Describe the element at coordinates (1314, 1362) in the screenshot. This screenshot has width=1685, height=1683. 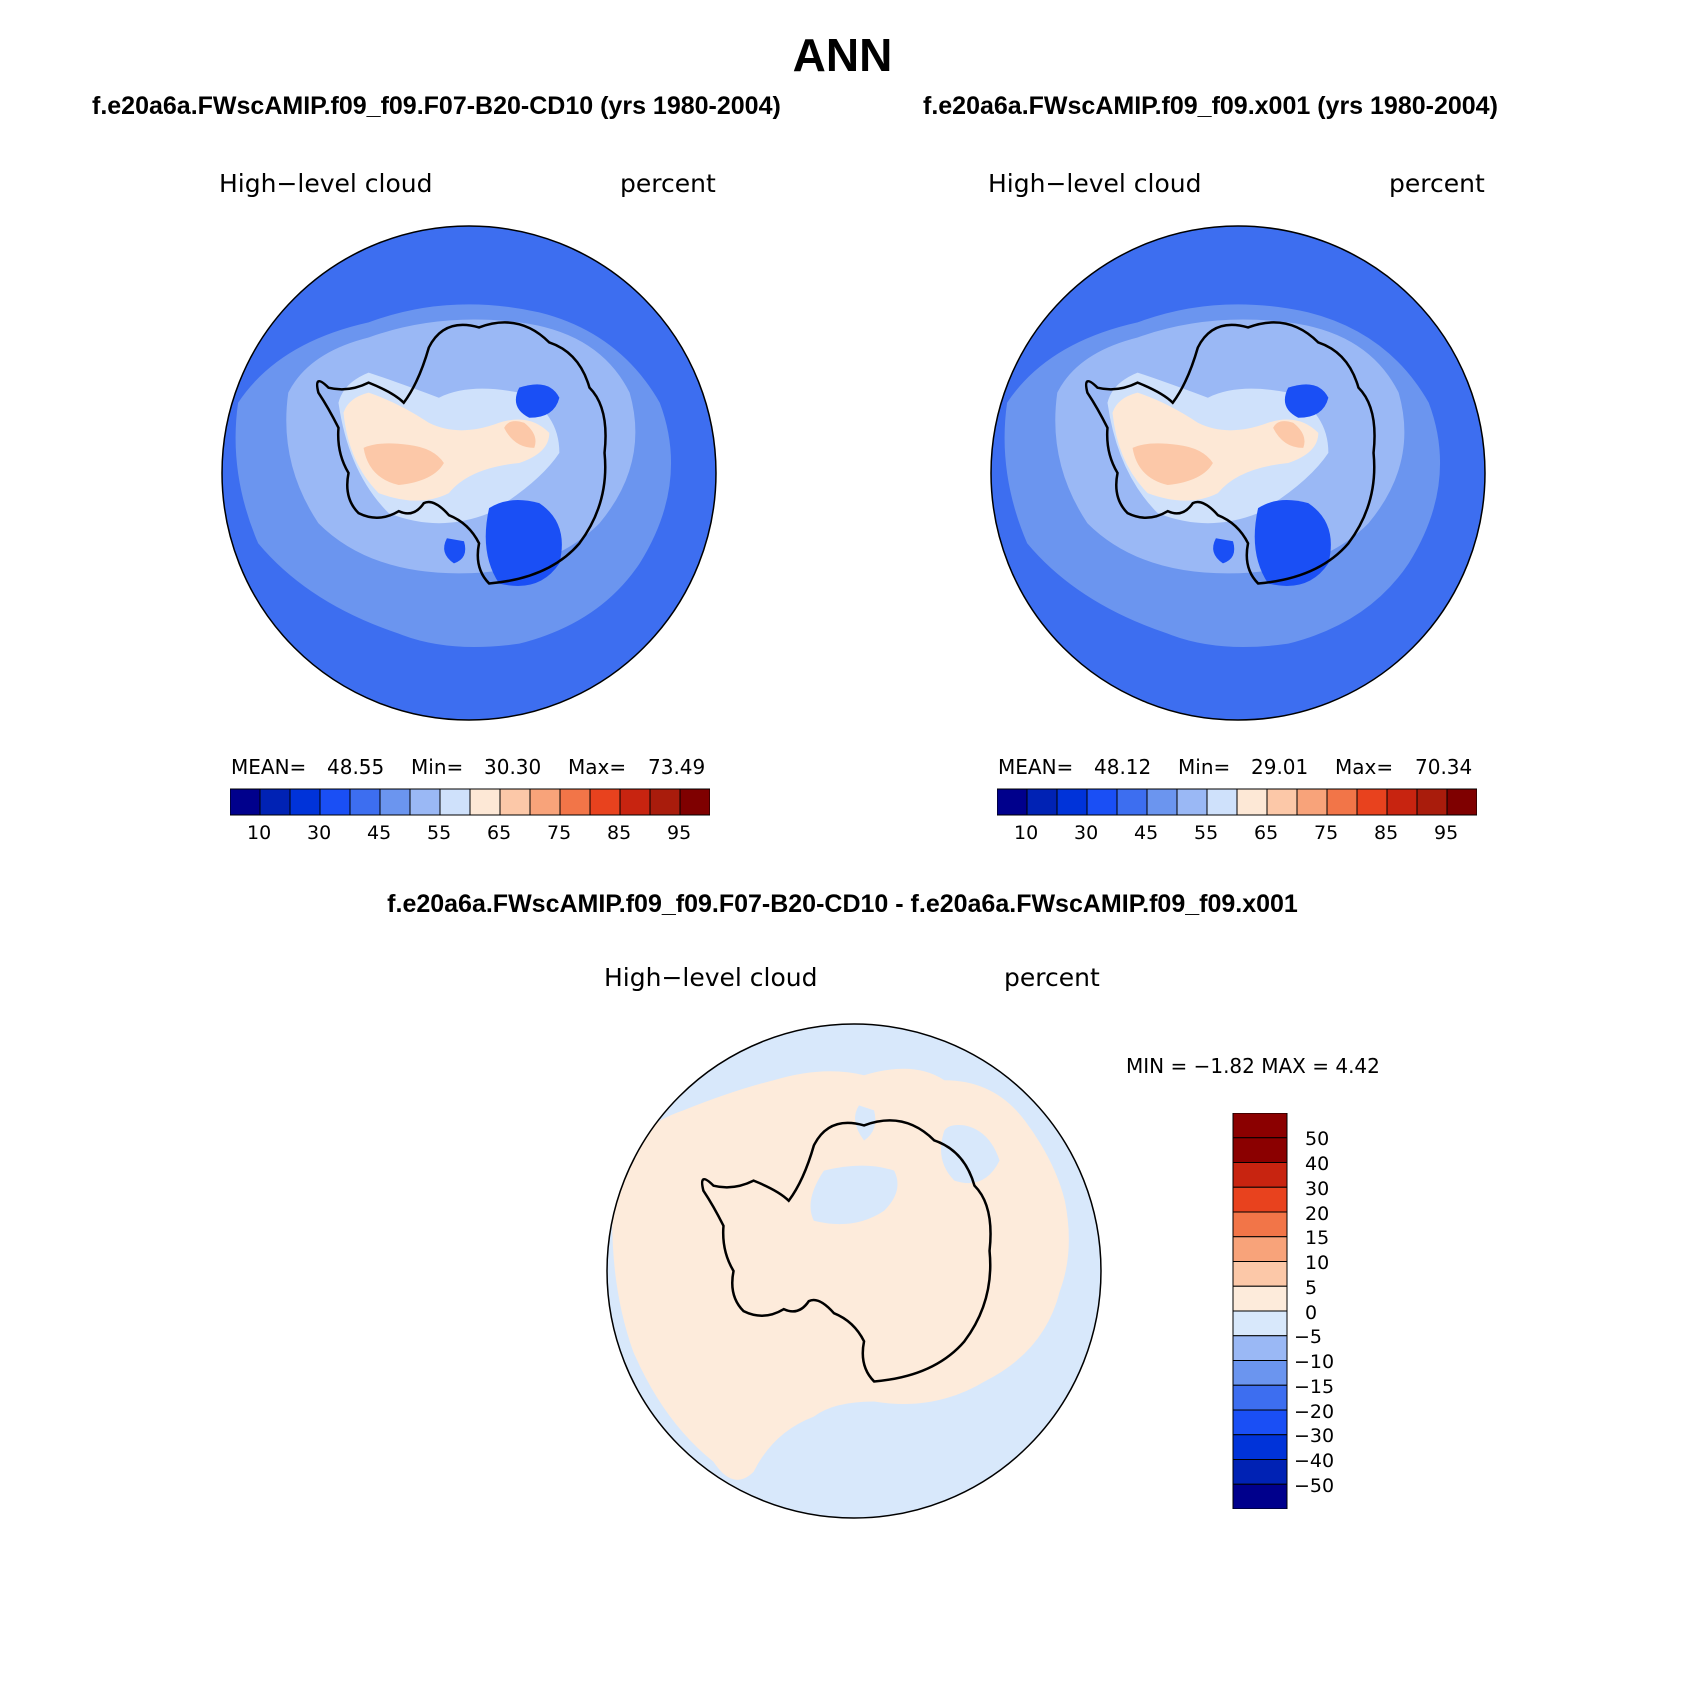
I see `difference-colorbar-tick: −10` at that location.